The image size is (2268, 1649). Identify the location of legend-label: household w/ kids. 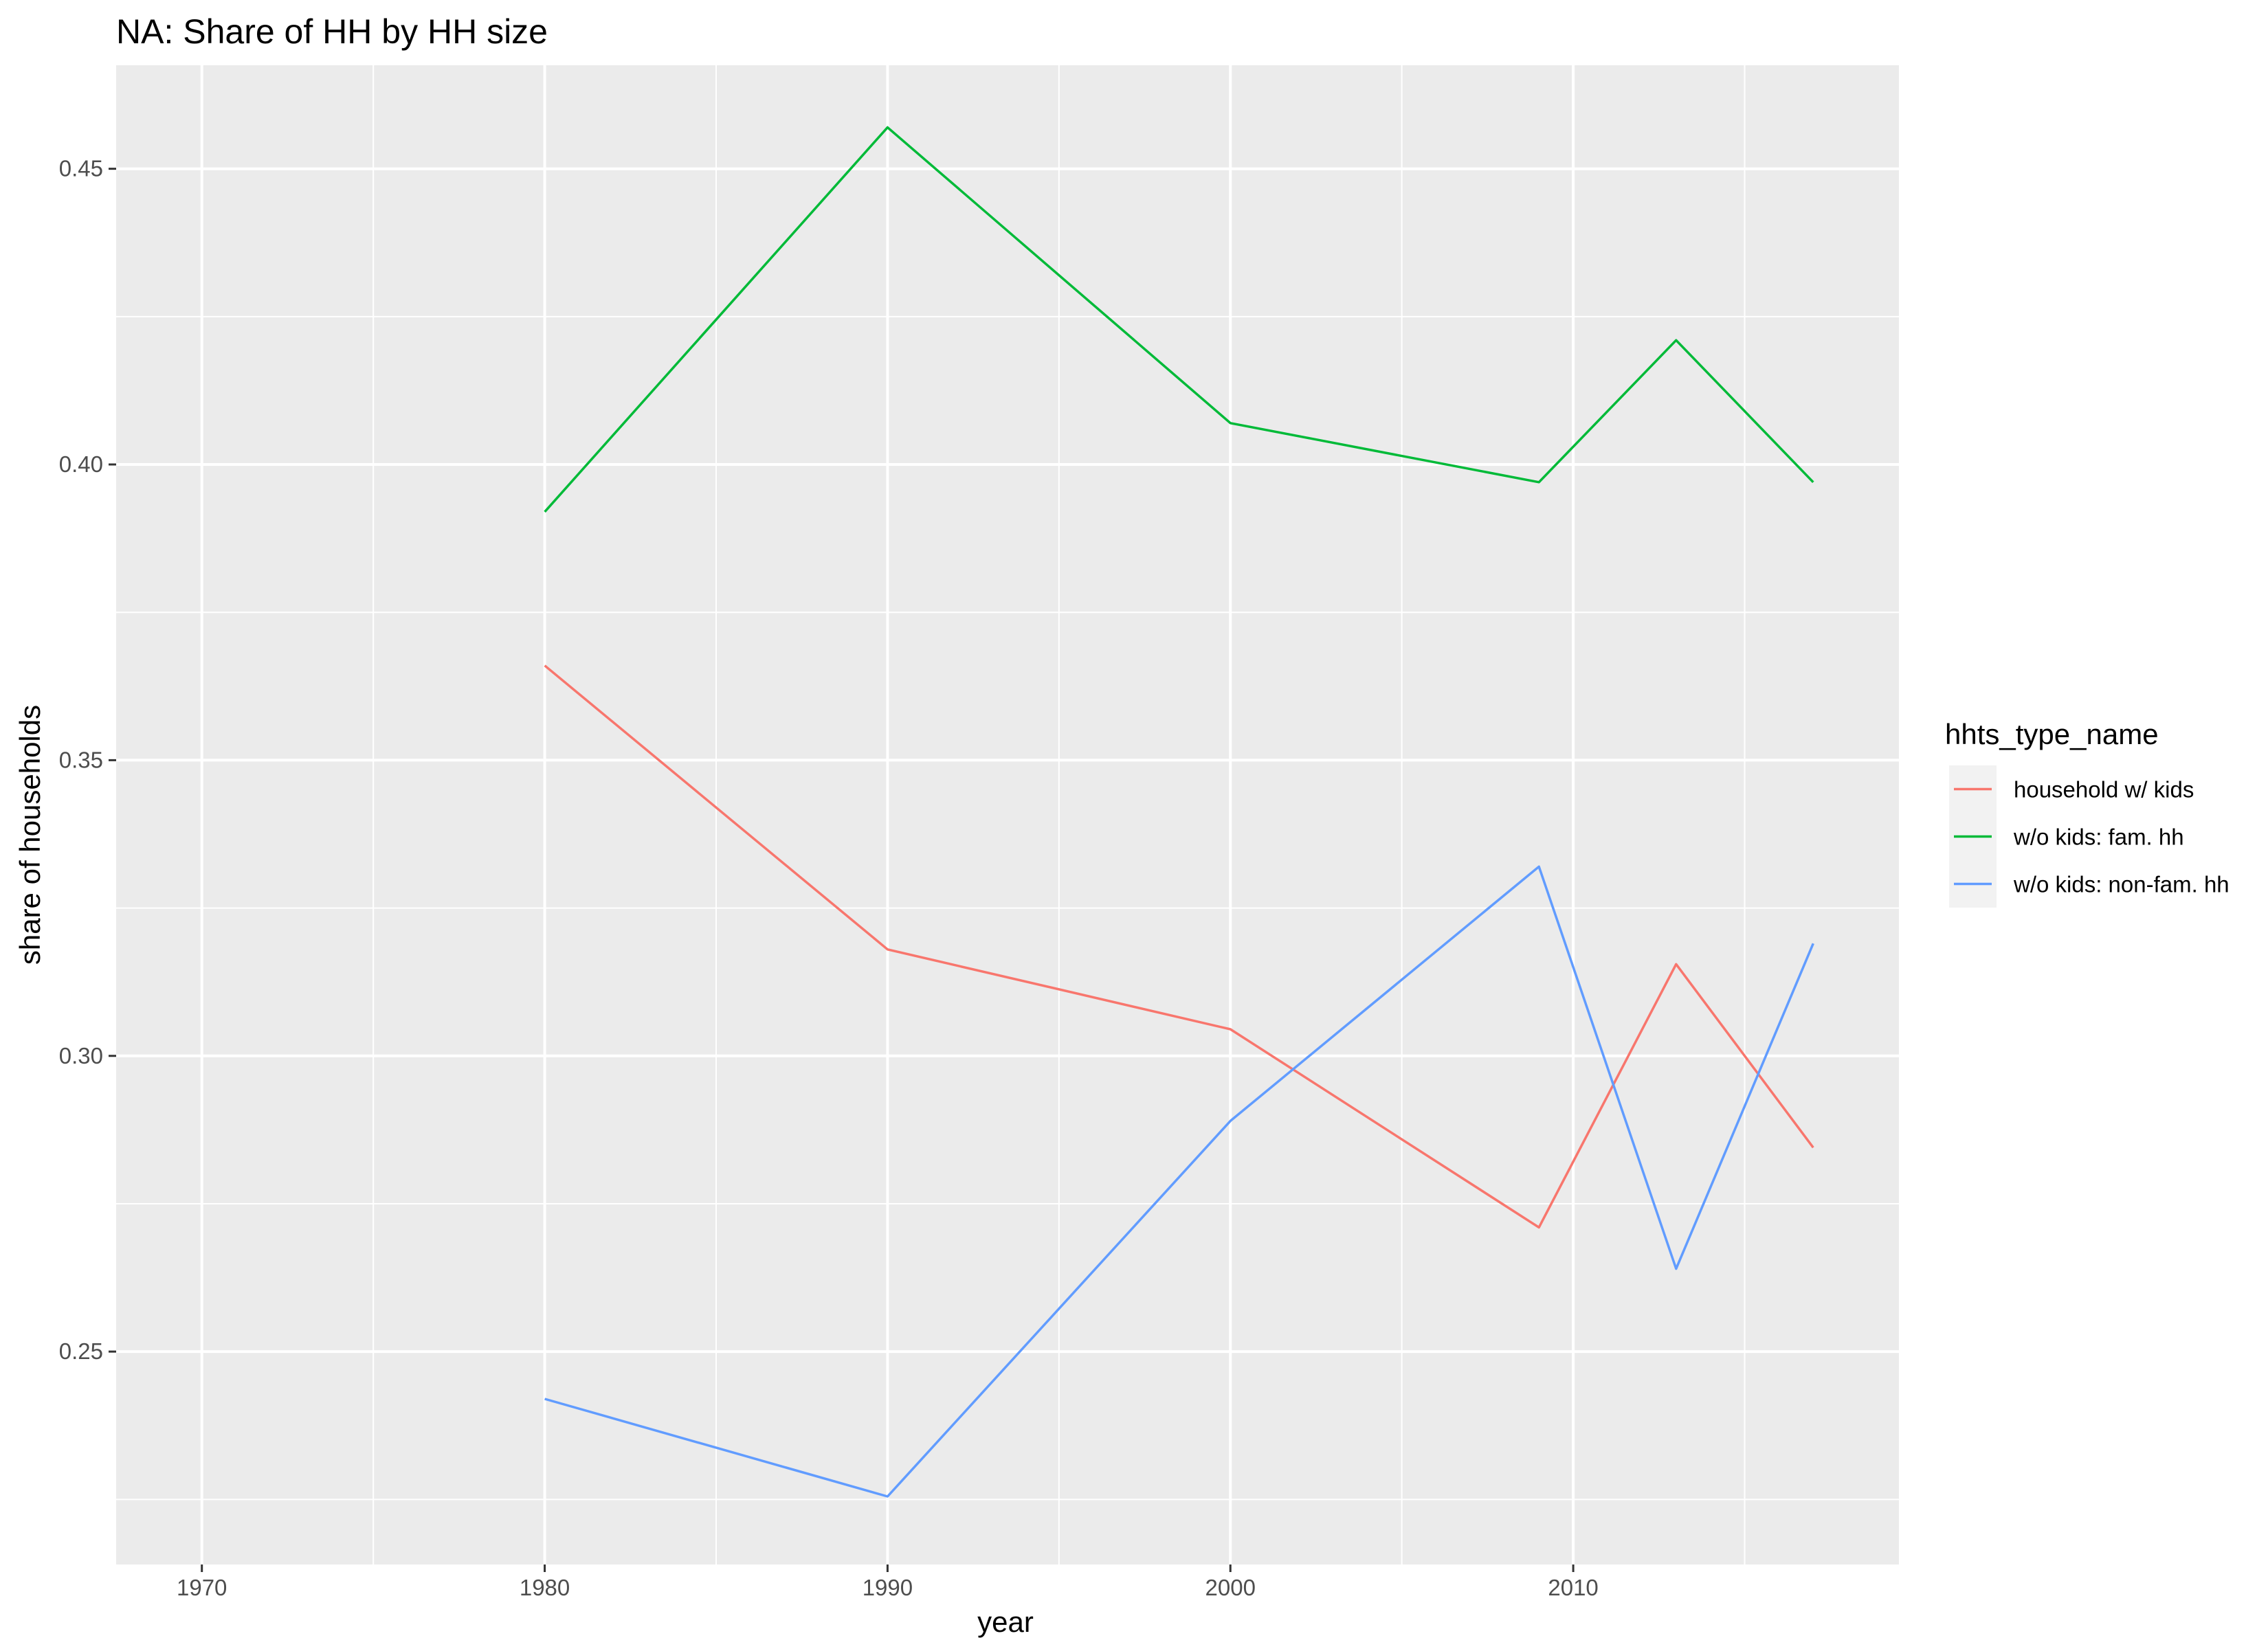
(2104, 790).